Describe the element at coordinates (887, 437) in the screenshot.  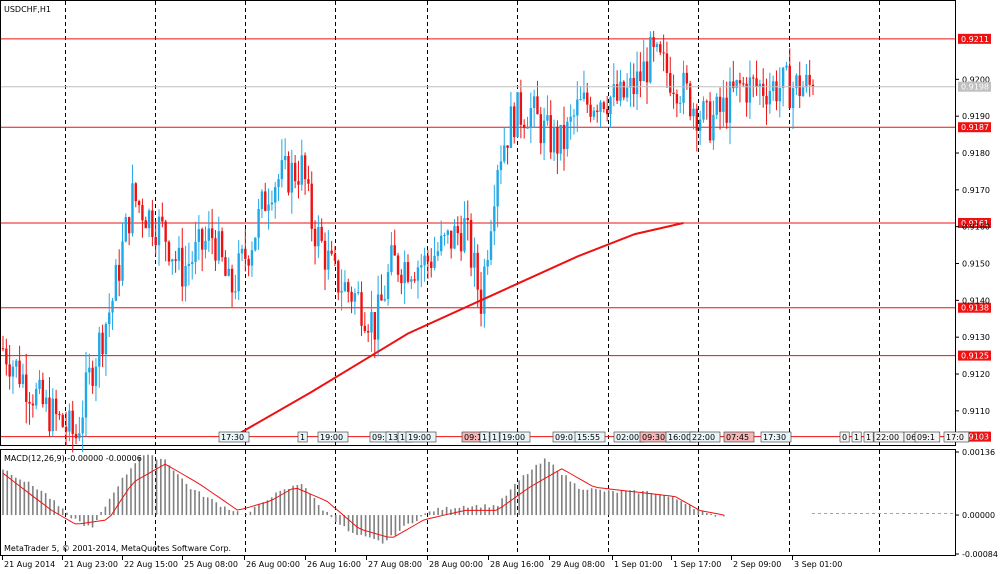
I see `event-marker-label: 22:00` at that location.